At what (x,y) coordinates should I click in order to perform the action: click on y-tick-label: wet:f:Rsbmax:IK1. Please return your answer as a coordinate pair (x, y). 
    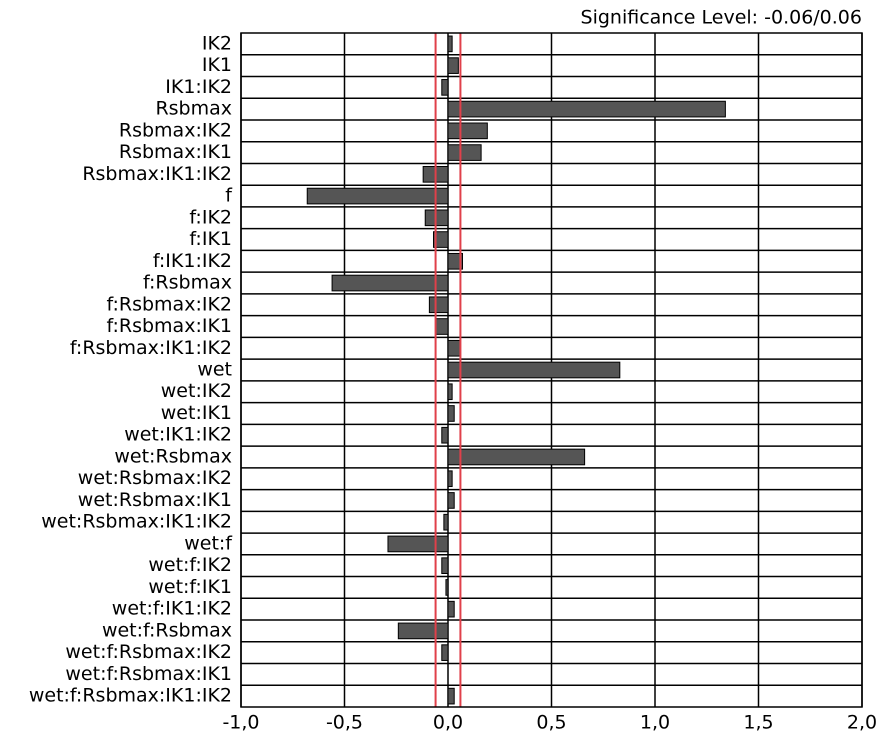
    Looking at the image, I should click on (148, 674).